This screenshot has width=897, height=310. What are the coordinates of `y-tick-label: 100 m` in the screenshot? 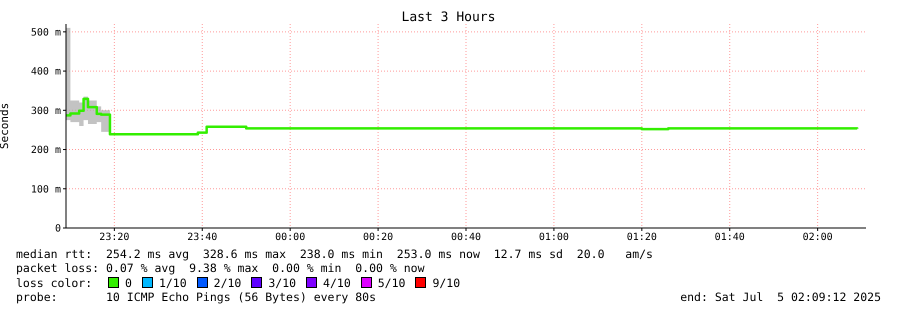 It's located at (45, 190).